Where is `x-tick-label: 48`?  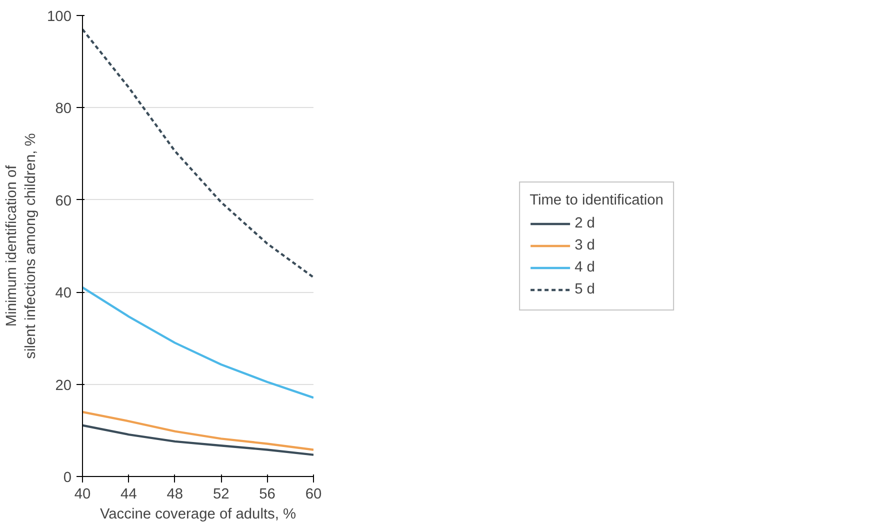
x-tick-label: 48 is located at coordinates (175, 494).